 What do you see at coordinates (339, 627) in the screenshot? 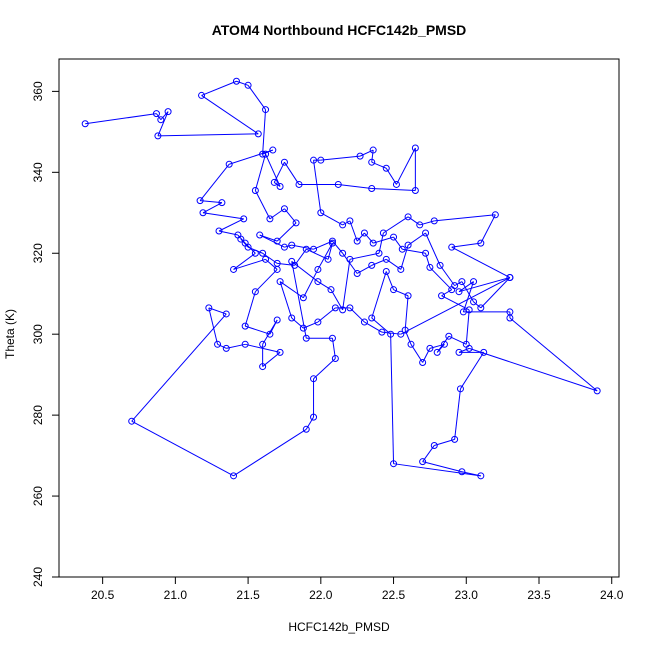
I see `x-axis-label: HCFC142b_PMSD` at bounding box center [339, 627].